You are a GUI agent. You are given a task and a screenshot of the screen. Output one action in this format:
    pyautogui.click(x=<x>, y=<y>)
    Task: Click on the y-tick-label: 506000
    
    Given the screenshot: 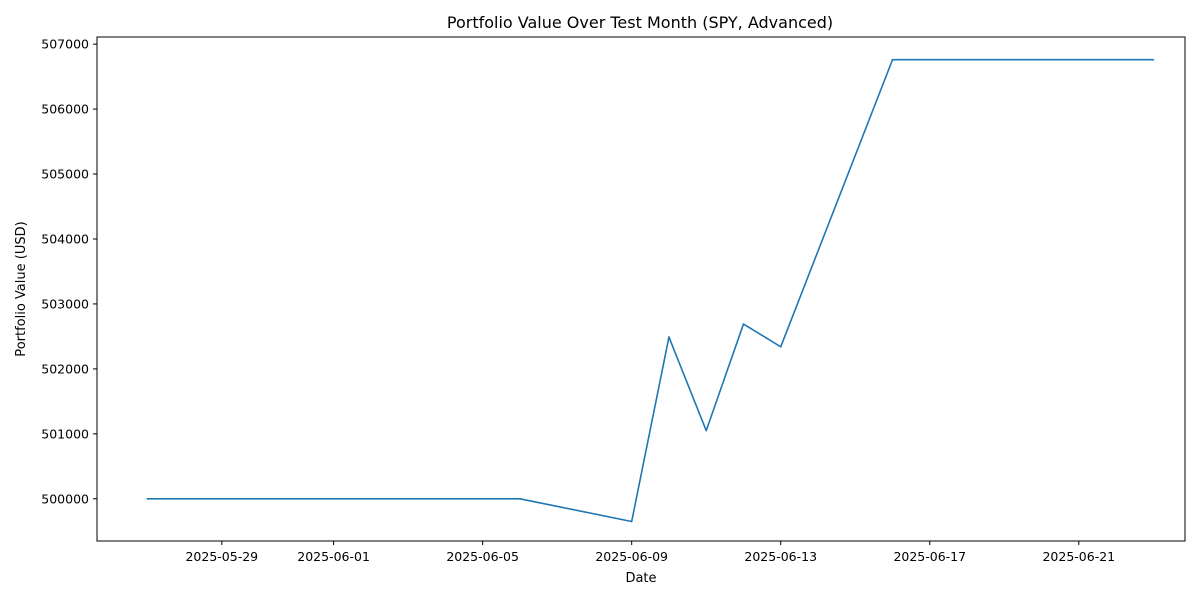 What is the action you would take?
    pyautogui.click(x=65, y=109)
    